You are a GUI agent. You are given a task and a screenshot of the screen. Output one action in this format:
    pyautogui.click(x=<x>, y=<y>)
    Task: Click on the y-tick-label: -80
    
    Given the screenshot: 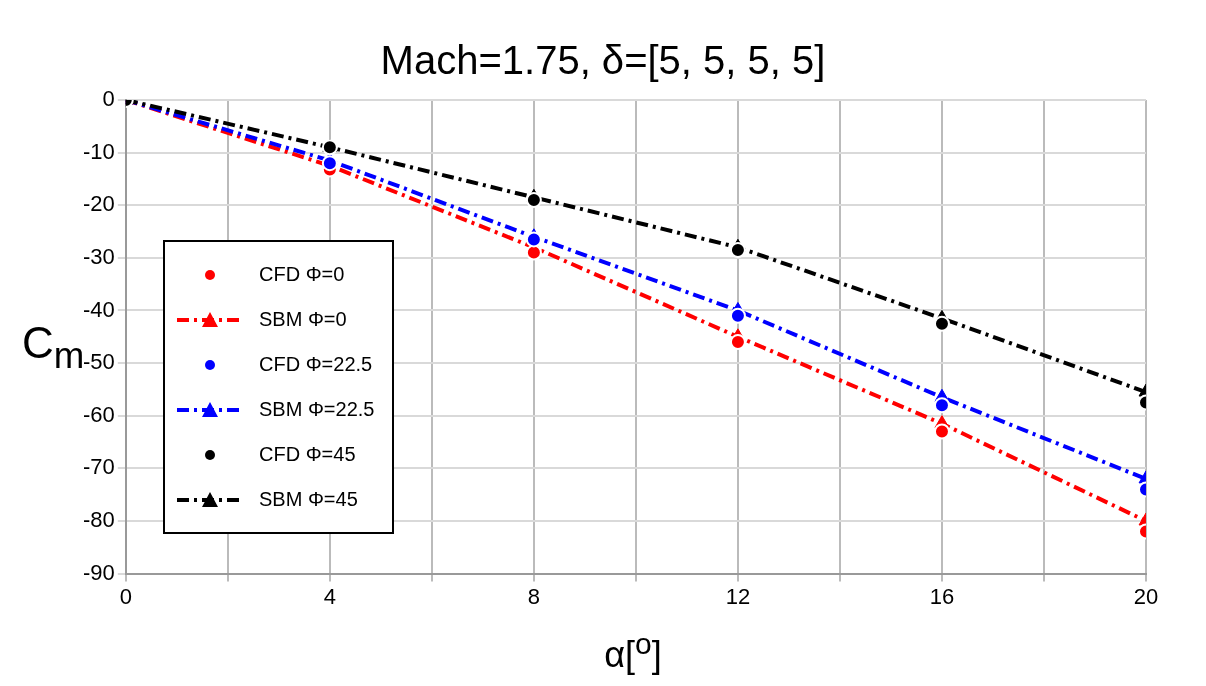 What is the action you would take?
    pyautogui.click(x=99, y=520)
    